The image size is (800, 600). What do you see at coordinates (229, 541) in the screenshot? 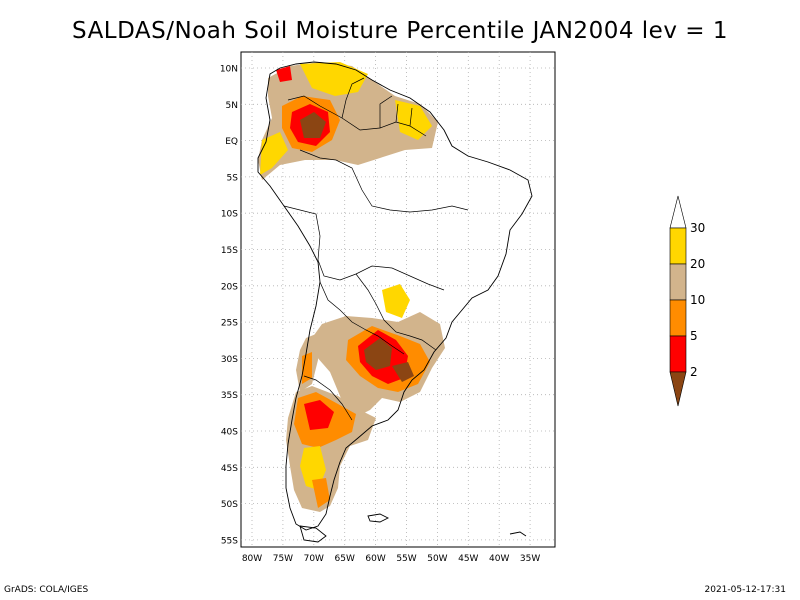
I see `lat-label: 55S` at bounding box center [229, 541].